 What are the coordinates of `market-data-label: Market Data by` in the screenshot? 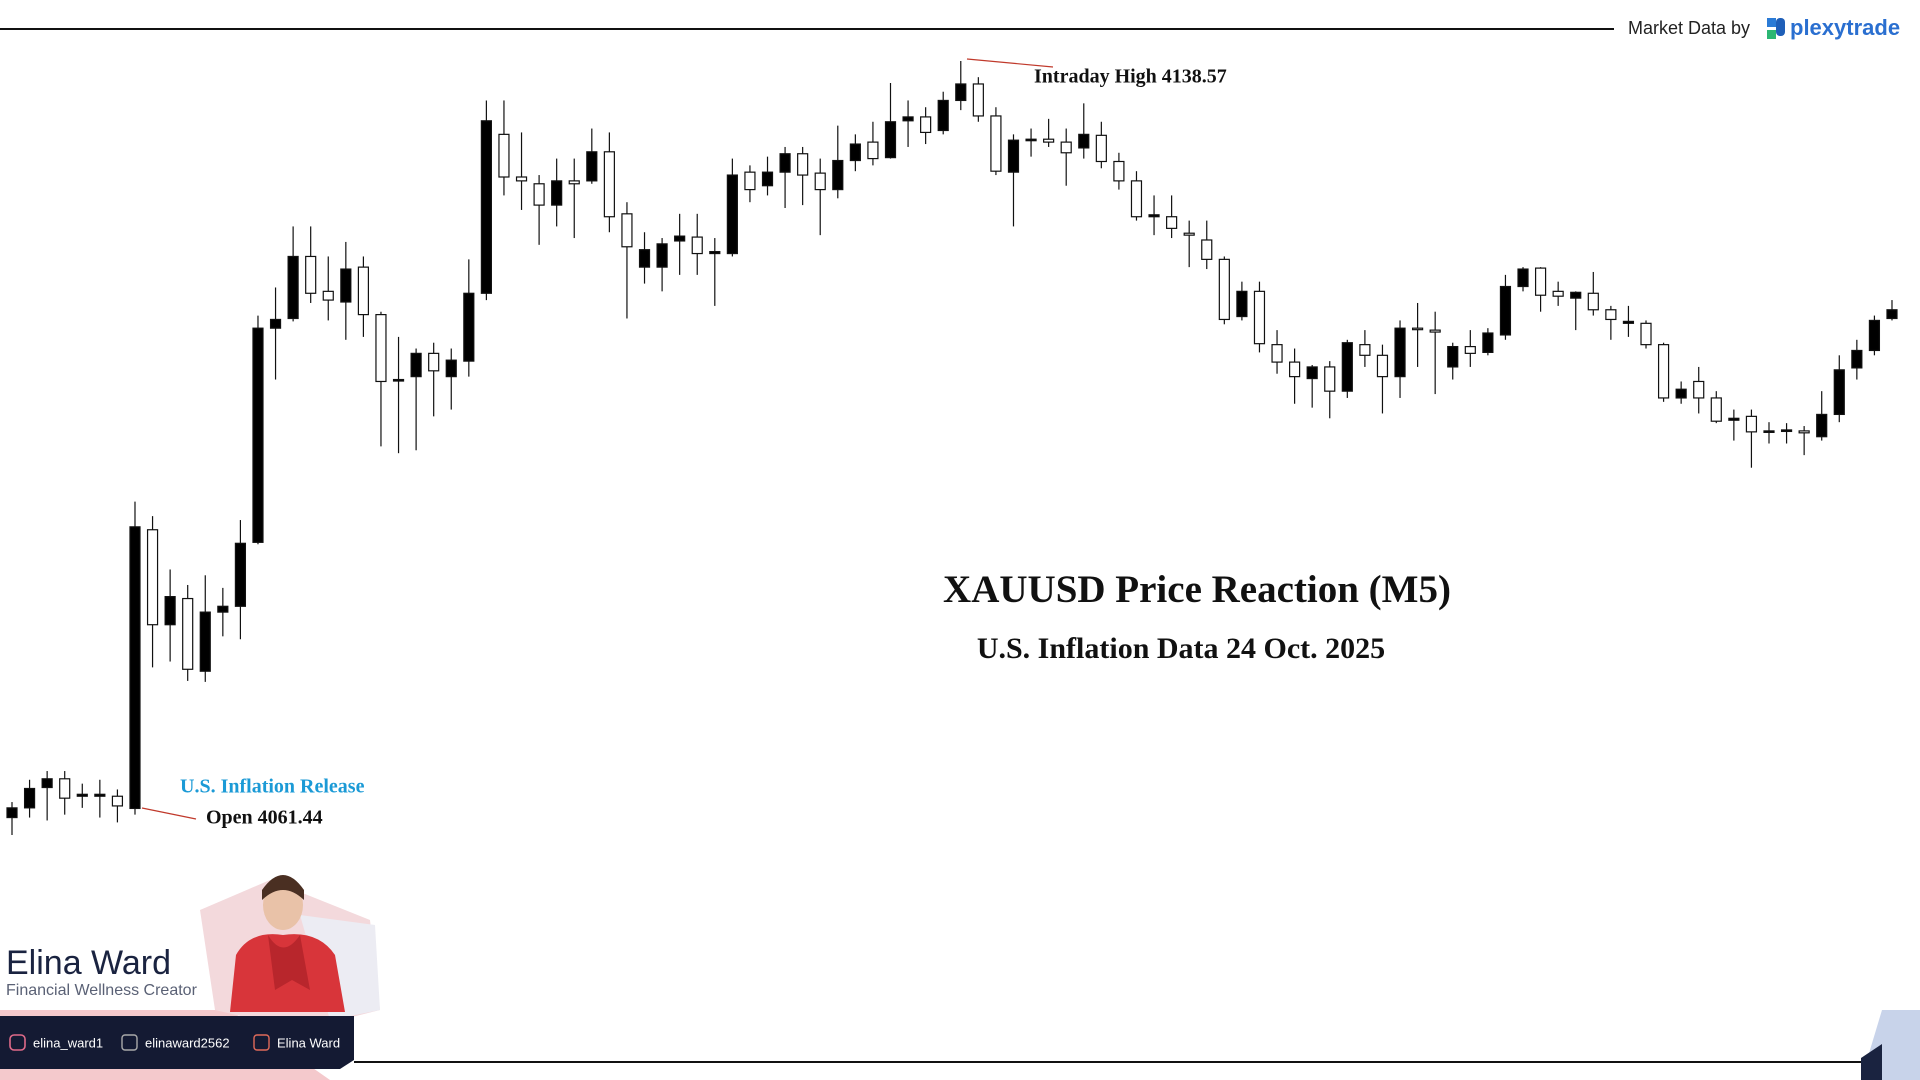 It's located at (1689, 28).